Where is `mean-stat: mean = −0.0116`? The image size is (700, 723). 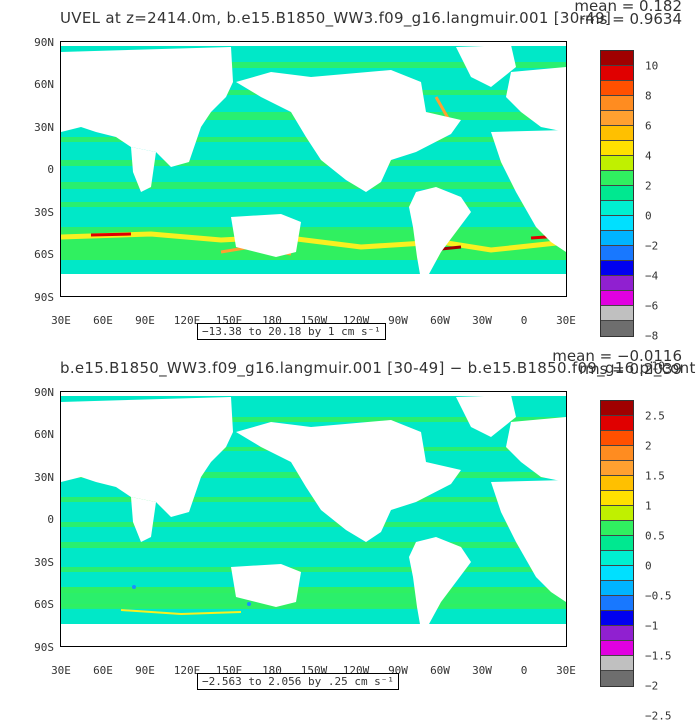
mean-stat: mean = −0.0116 is located at coordinates (617, 356).